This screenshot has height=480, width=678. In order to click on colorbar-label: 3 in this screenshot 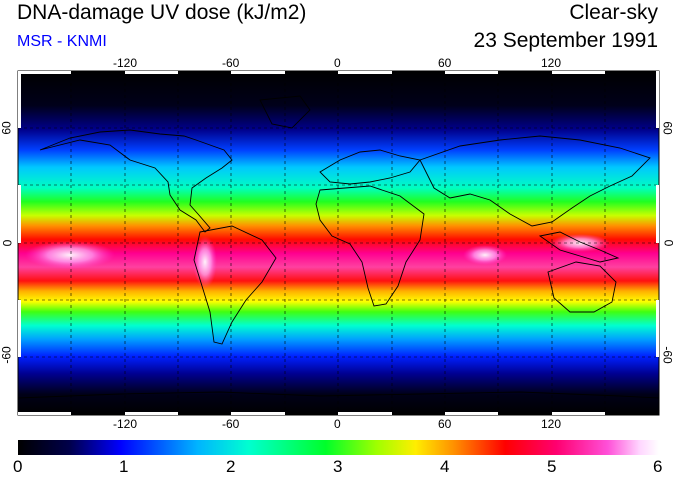, I will do `click(338, 466)`.